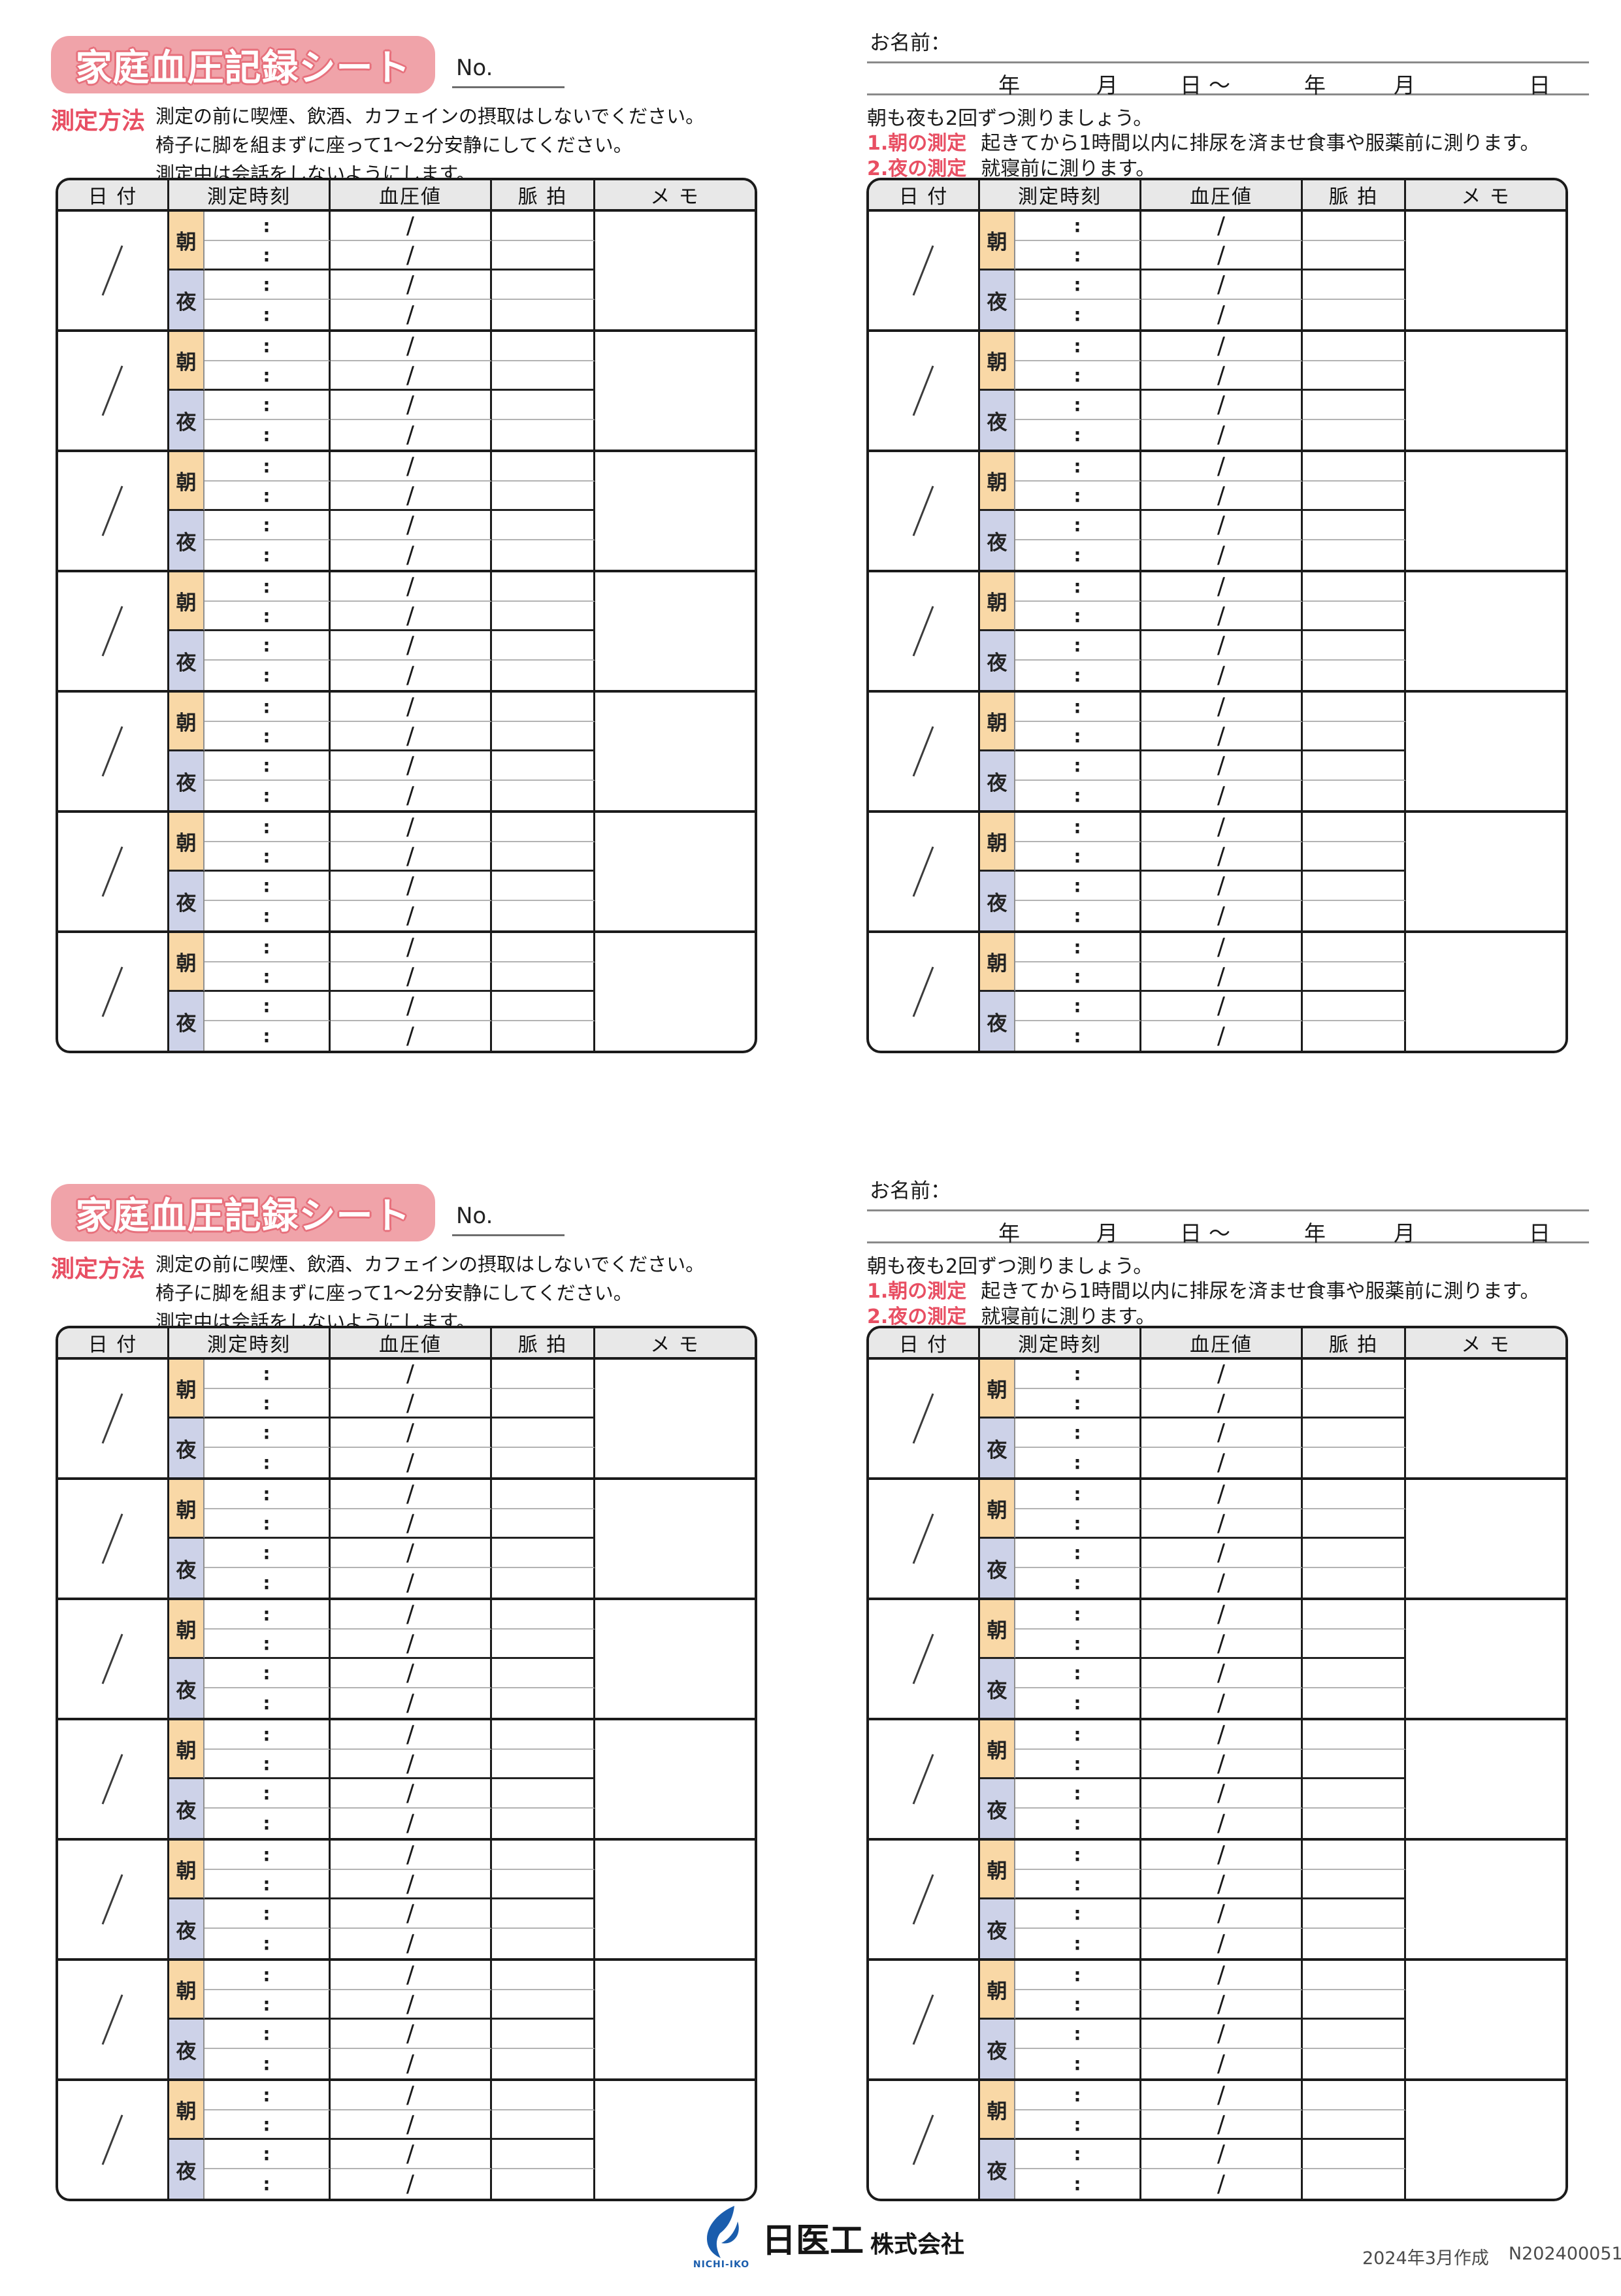 The height and width of the screenshot is (2296, 1621). I want to click on logo-mark: NICHI-IKO, so click(721, 2238).